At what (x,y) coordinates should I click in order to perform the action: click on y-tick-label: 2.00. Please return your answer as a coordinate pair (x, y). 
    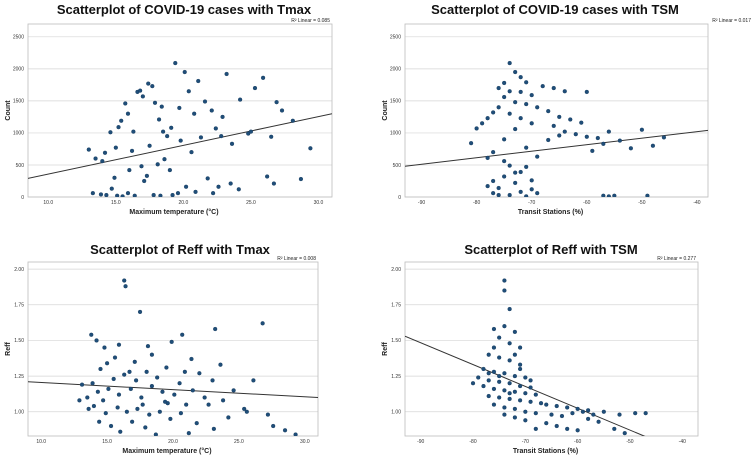
    Looking at the image, I should click on (396, 270).